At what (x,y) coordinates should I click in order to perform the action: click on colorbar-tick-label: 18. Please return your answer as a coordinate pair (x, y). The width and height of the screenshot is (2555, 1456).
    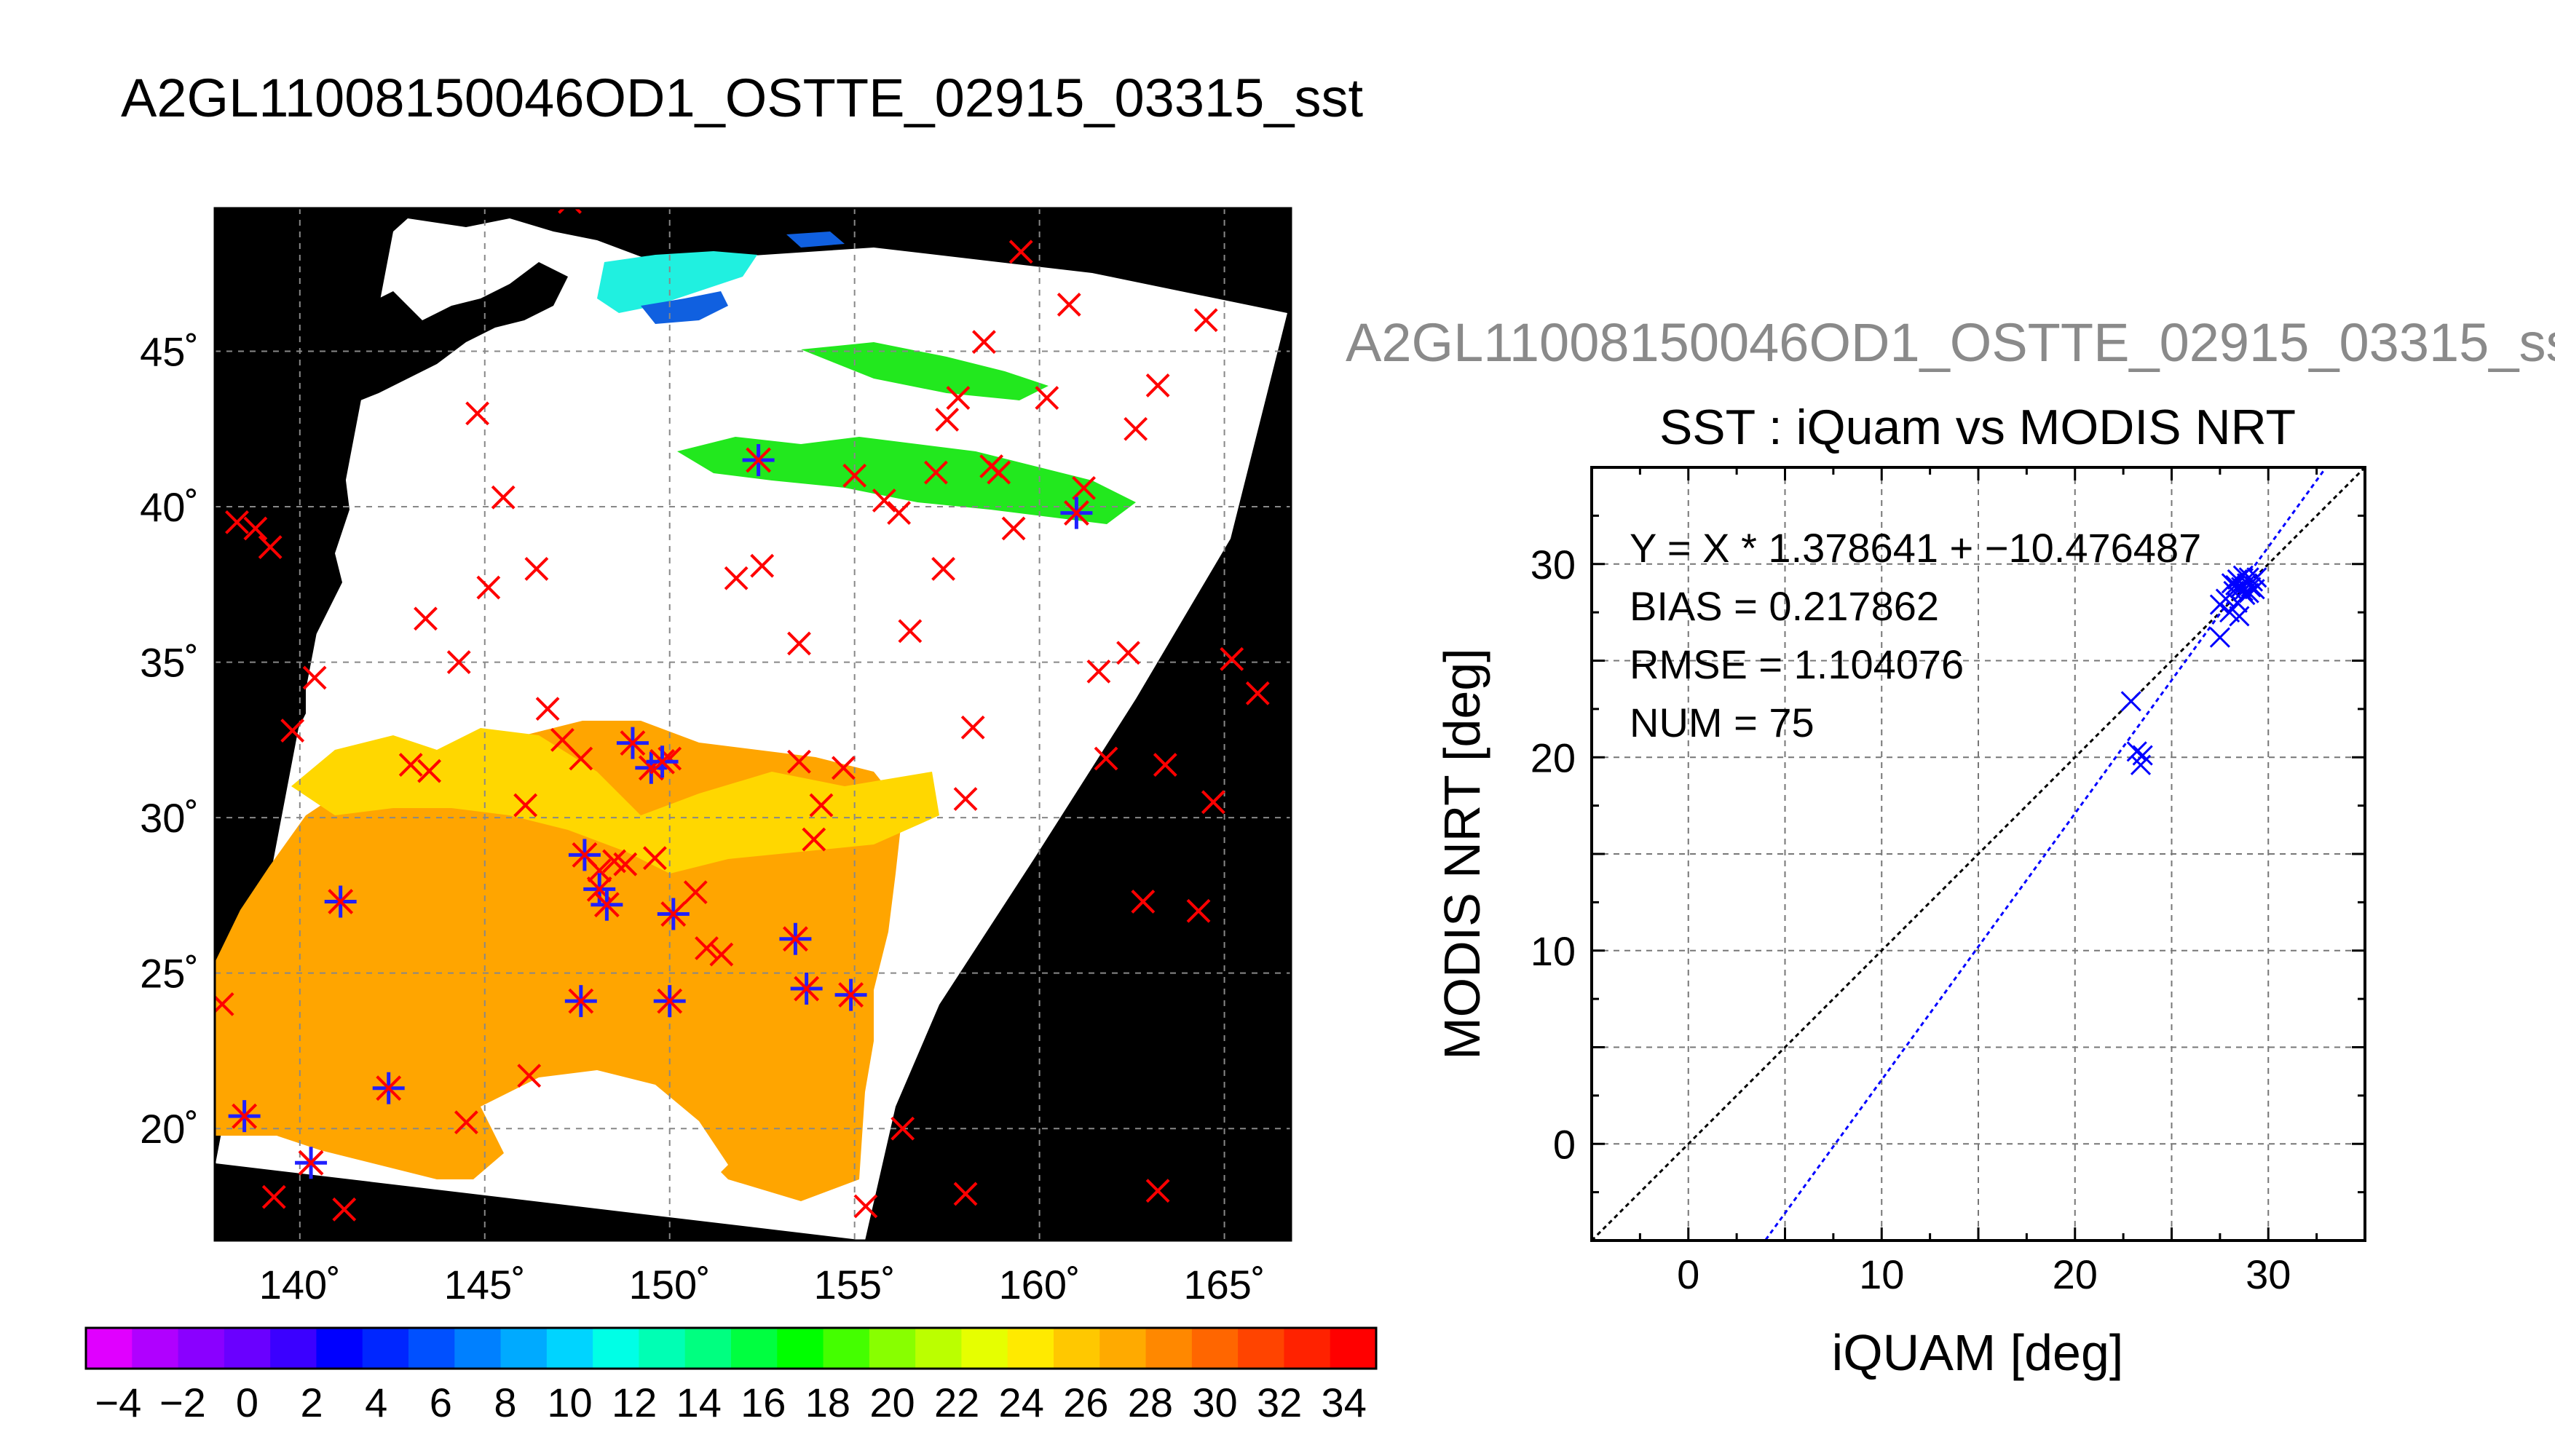
    Looking at the image, I should click on (827, 1402).